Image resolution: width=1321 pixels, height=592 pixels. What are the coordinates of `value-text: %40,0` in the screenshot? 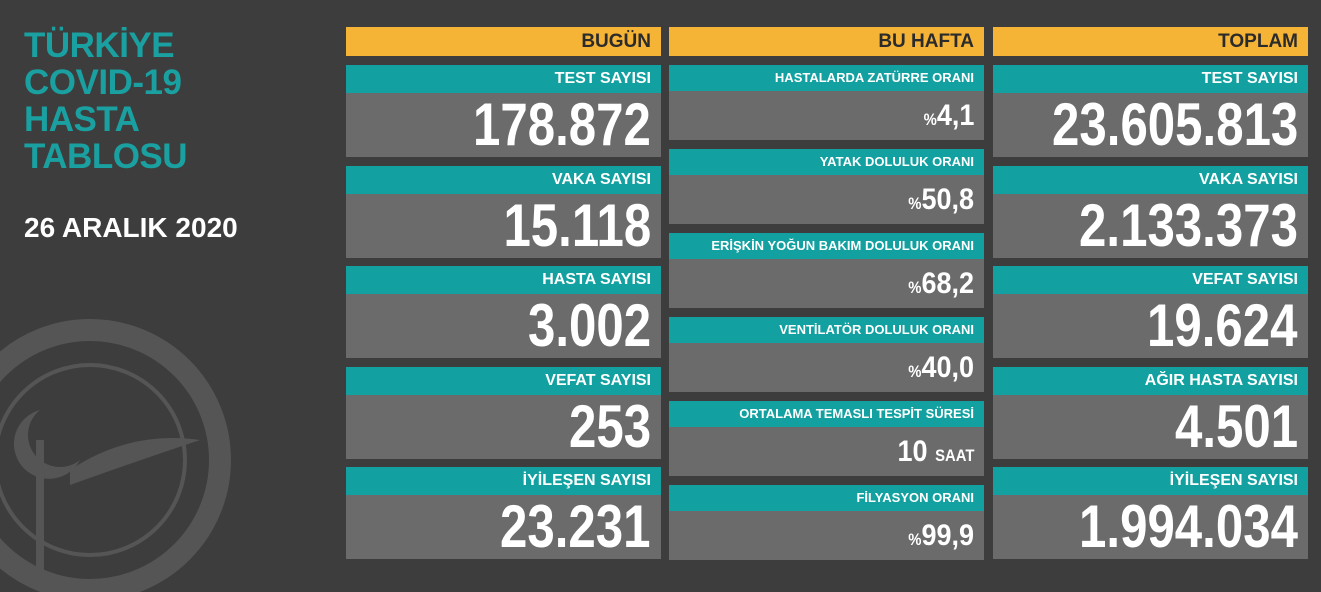 It's located at (941, 370).